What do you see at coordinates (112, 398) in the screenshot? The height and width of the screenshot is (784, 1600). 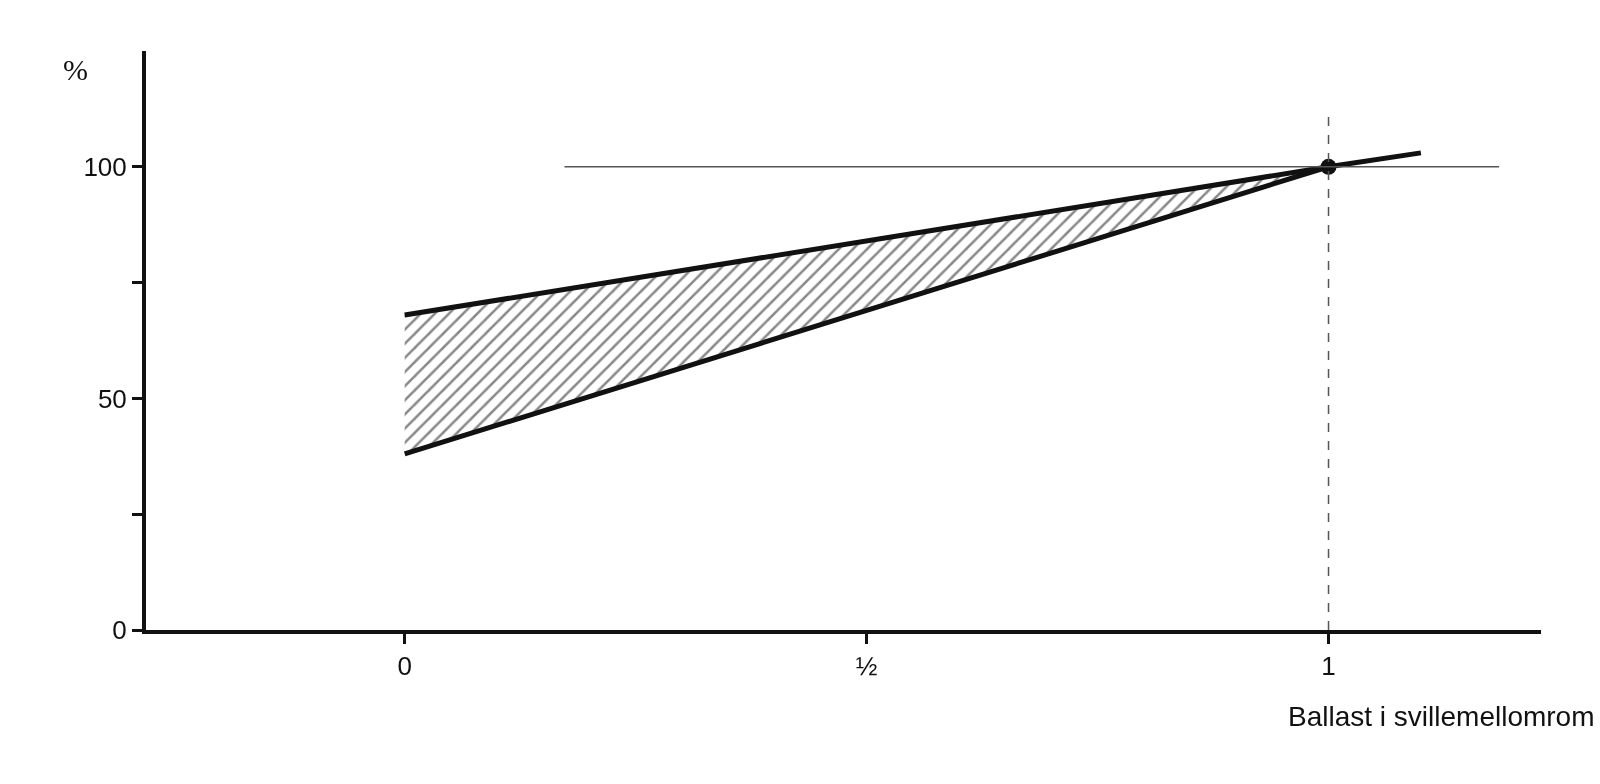 I see `y-tick-label: 50` at bounding box center [112, 398].